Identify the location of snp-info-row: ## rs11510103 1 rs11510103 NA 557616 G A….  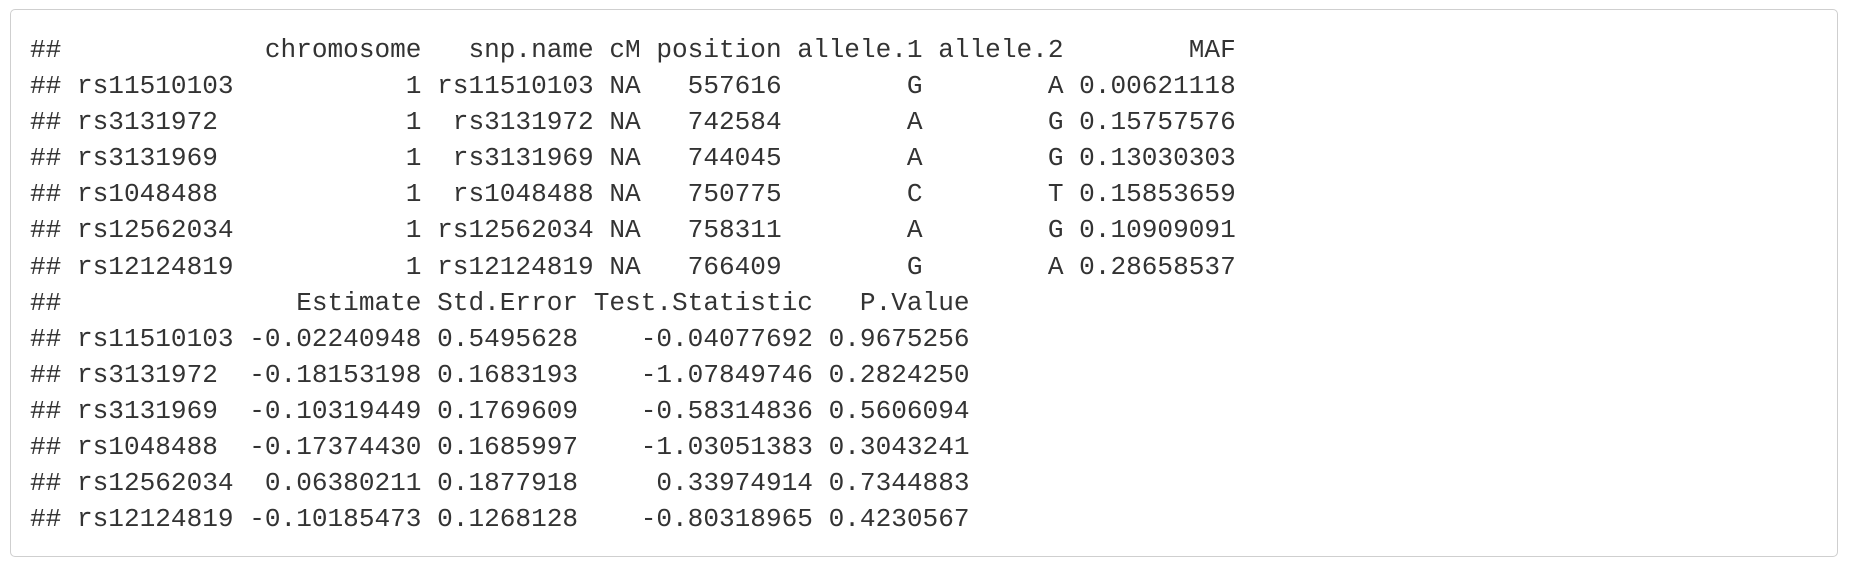
(633, 86).